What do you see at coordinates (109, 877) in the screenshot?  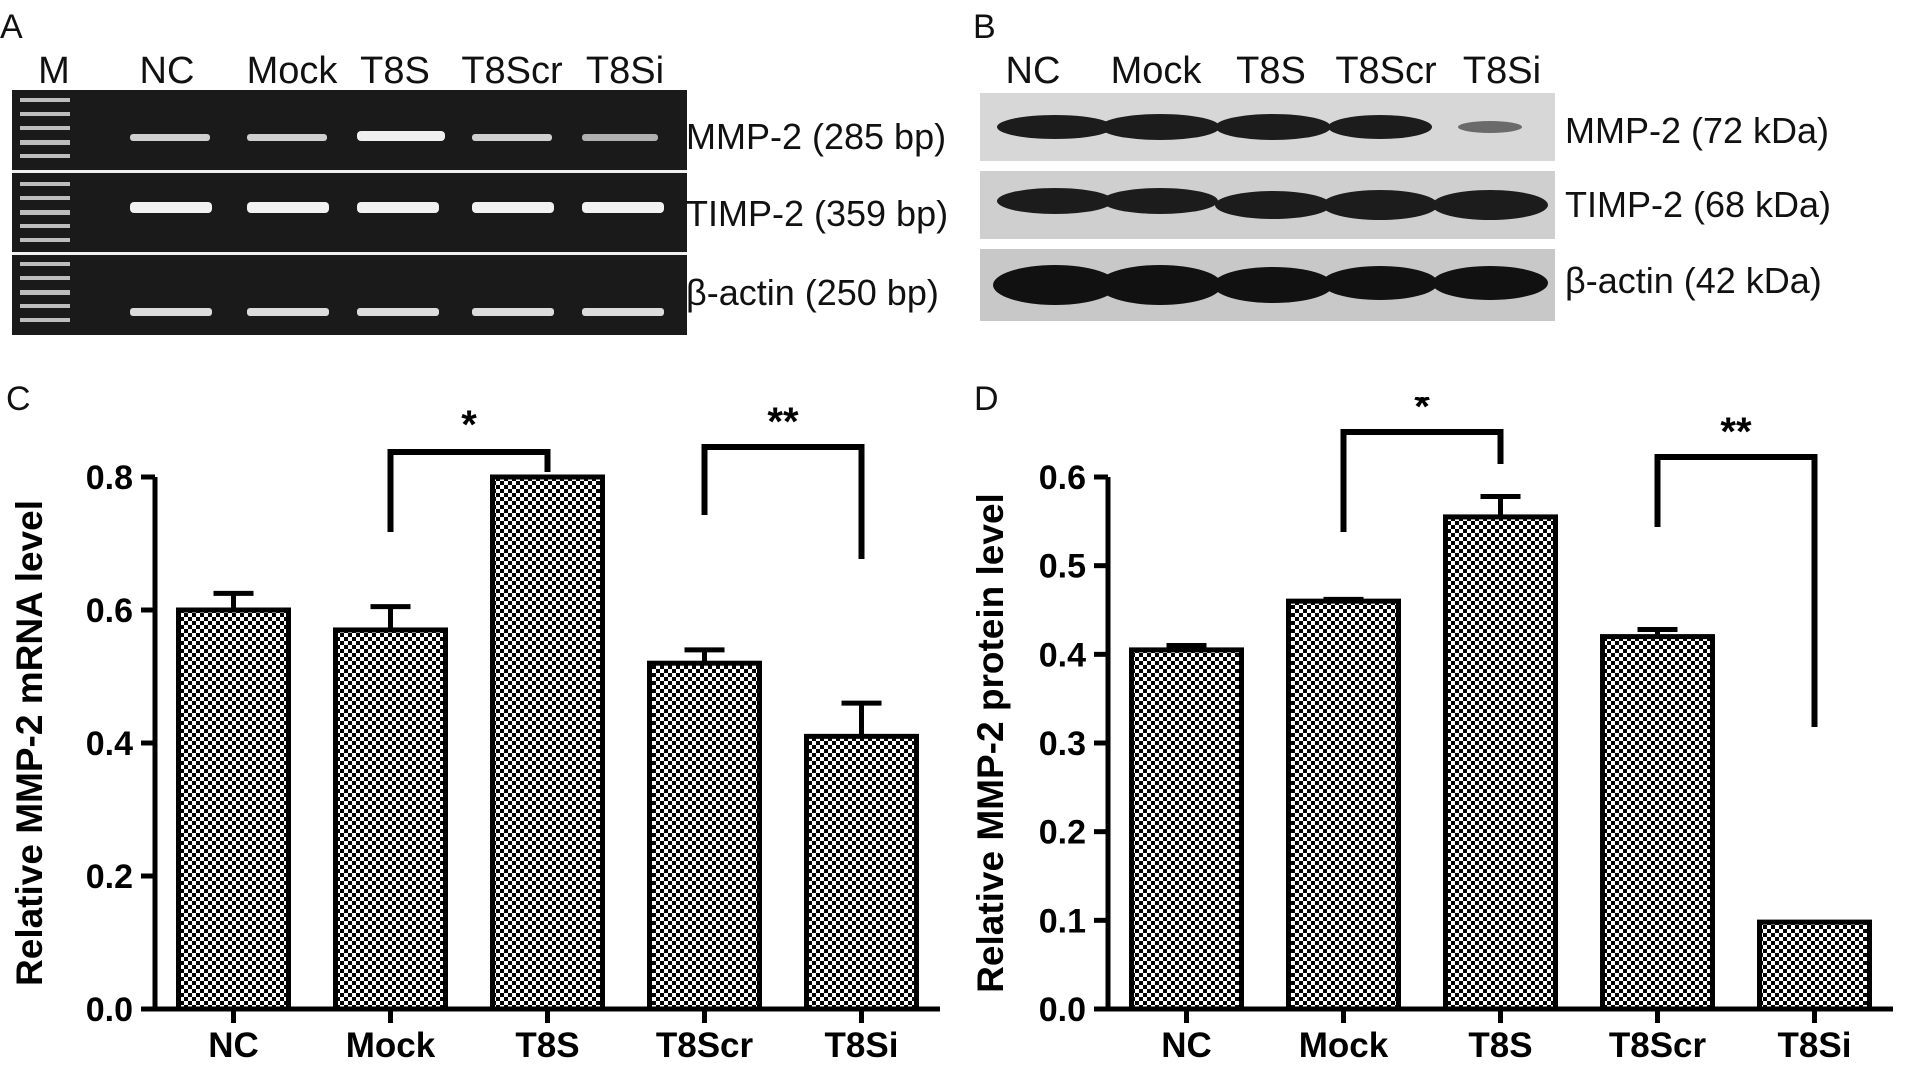 I see `chart-c-y-tick-label: 0.2` at bounding box center [109, 877].